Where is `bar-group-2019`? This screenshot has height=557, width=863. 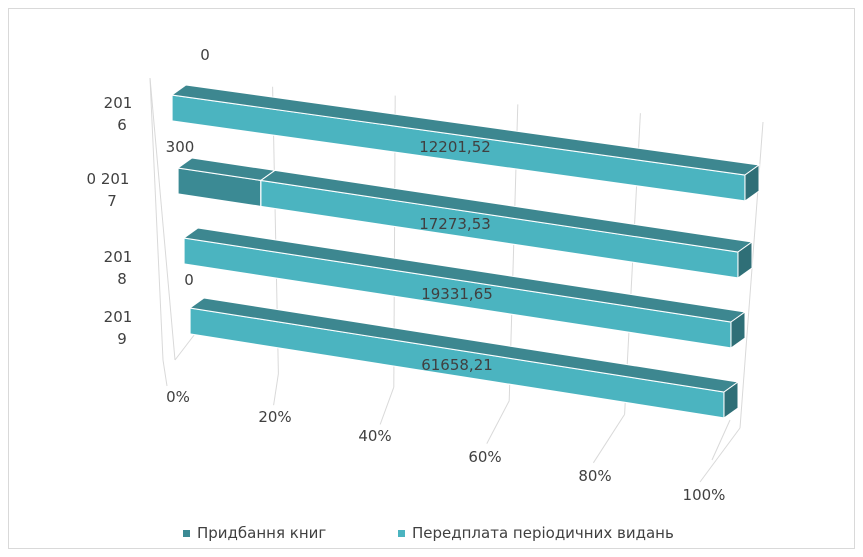
bar-group-2019 is located at coordinates (464, 358).